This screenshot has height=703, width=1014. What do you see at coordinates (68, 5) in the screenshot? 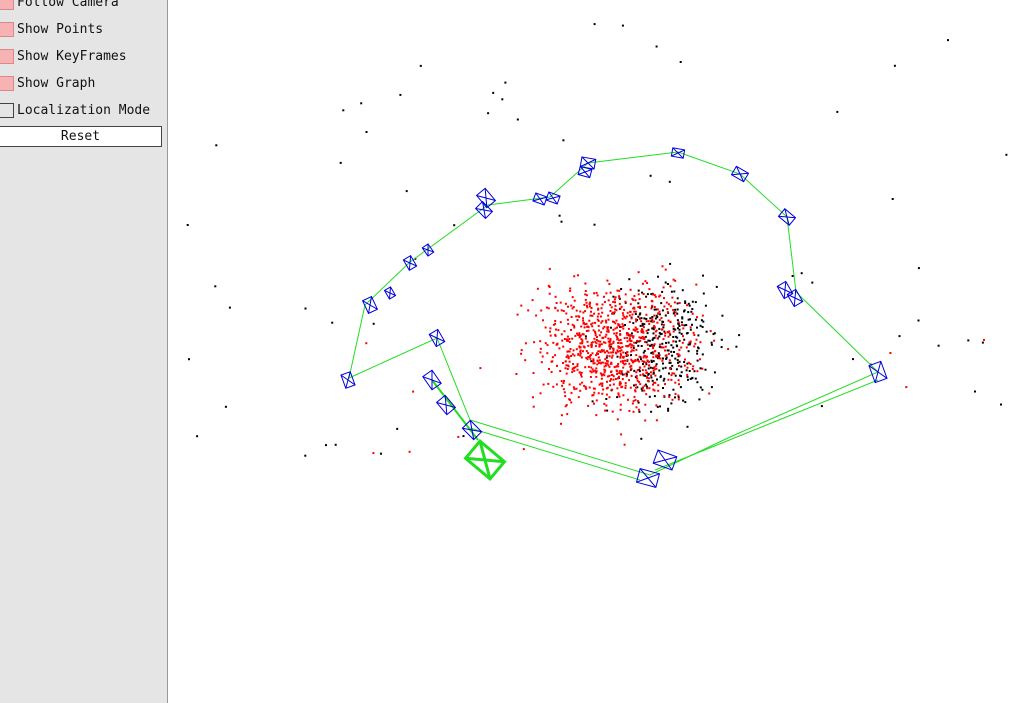
I see `follow-camera-label: Follow Camera` at bounding box center [68, 5].